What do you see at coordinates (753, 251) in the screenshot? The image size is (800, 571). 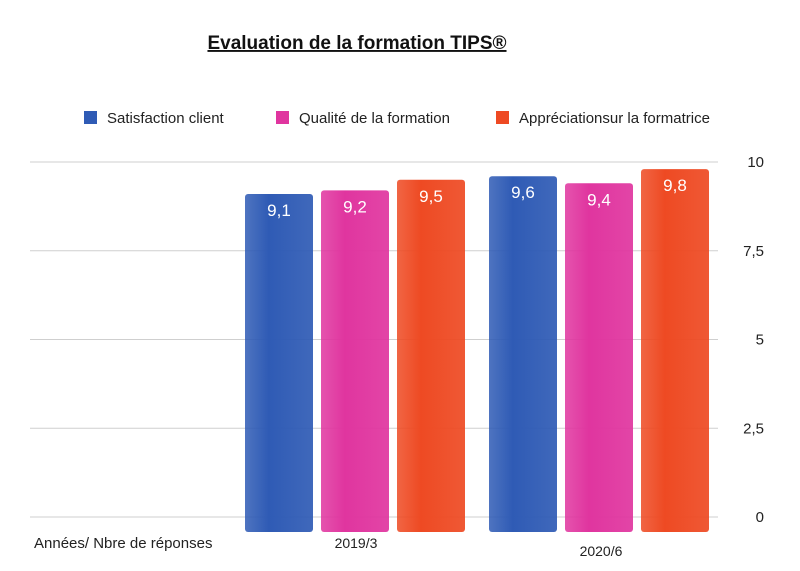 I see `y-tick-label: 7,5` at bounding box center [753, 251].